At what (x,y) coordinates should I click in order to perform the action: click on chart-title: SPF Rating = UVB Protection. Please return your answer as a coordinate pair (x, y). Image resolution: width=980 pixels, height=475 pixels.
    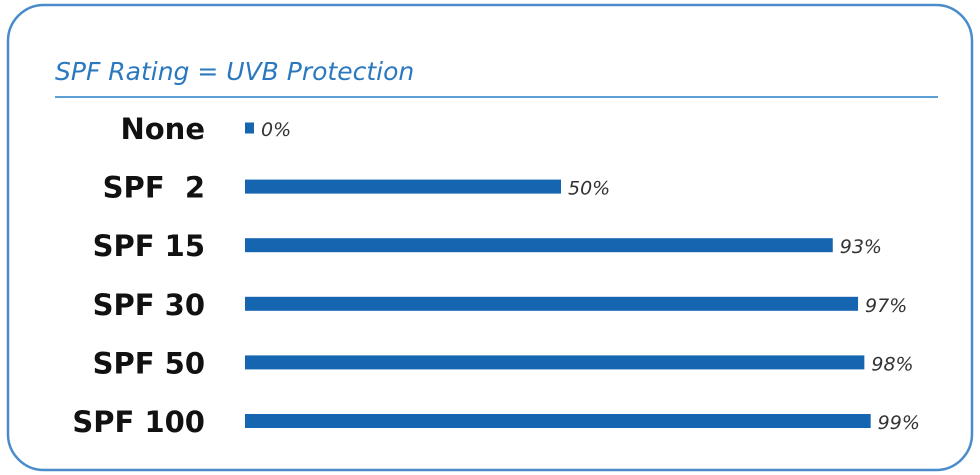
    Looking at the image, I should click on (234, 71).